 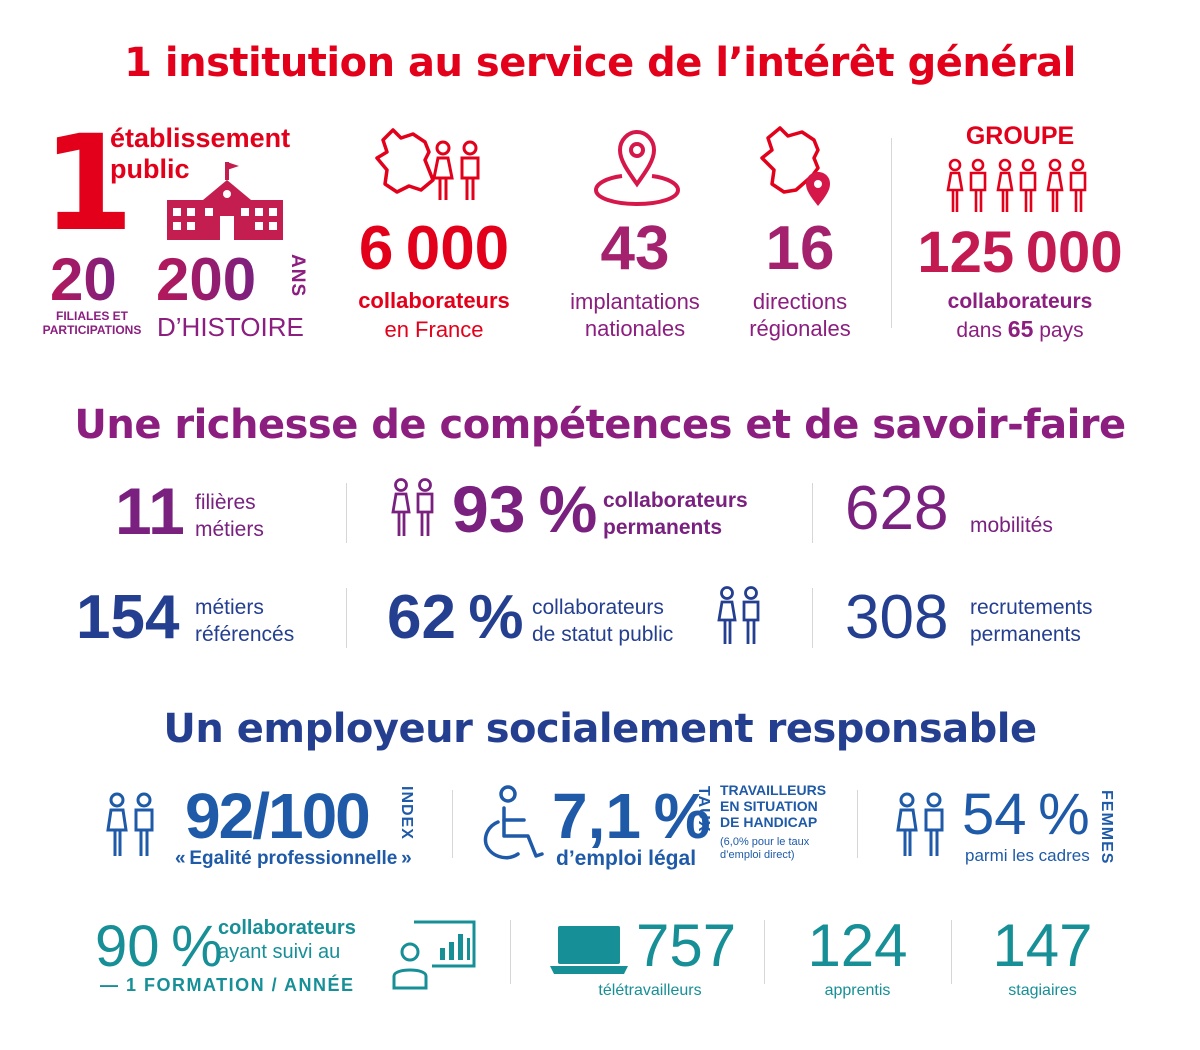 I want to click on section3-title: Un employeur socialement responsable, so click(x=600, y=729).